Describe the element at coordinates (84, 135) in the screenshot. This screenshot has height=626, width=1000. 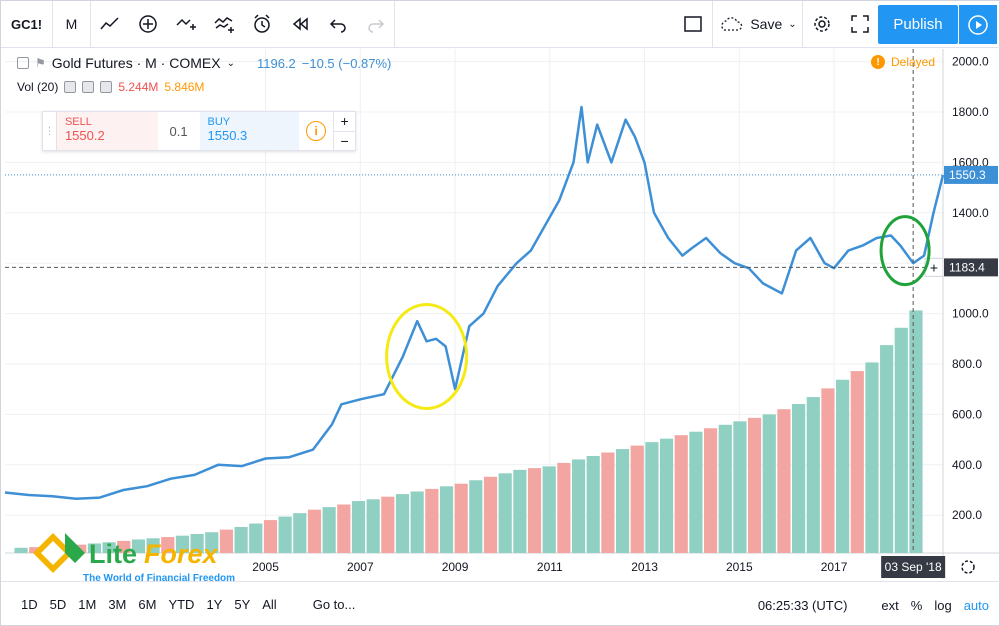
I see `sell-price: 1550.2` at that location.